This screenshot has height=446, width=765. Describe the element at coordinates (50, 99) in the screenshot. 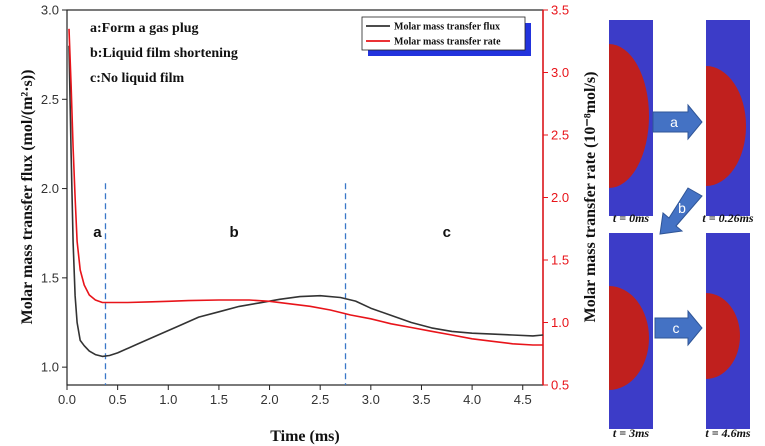

I see `left-y-tick-label: 2.5` at that location.